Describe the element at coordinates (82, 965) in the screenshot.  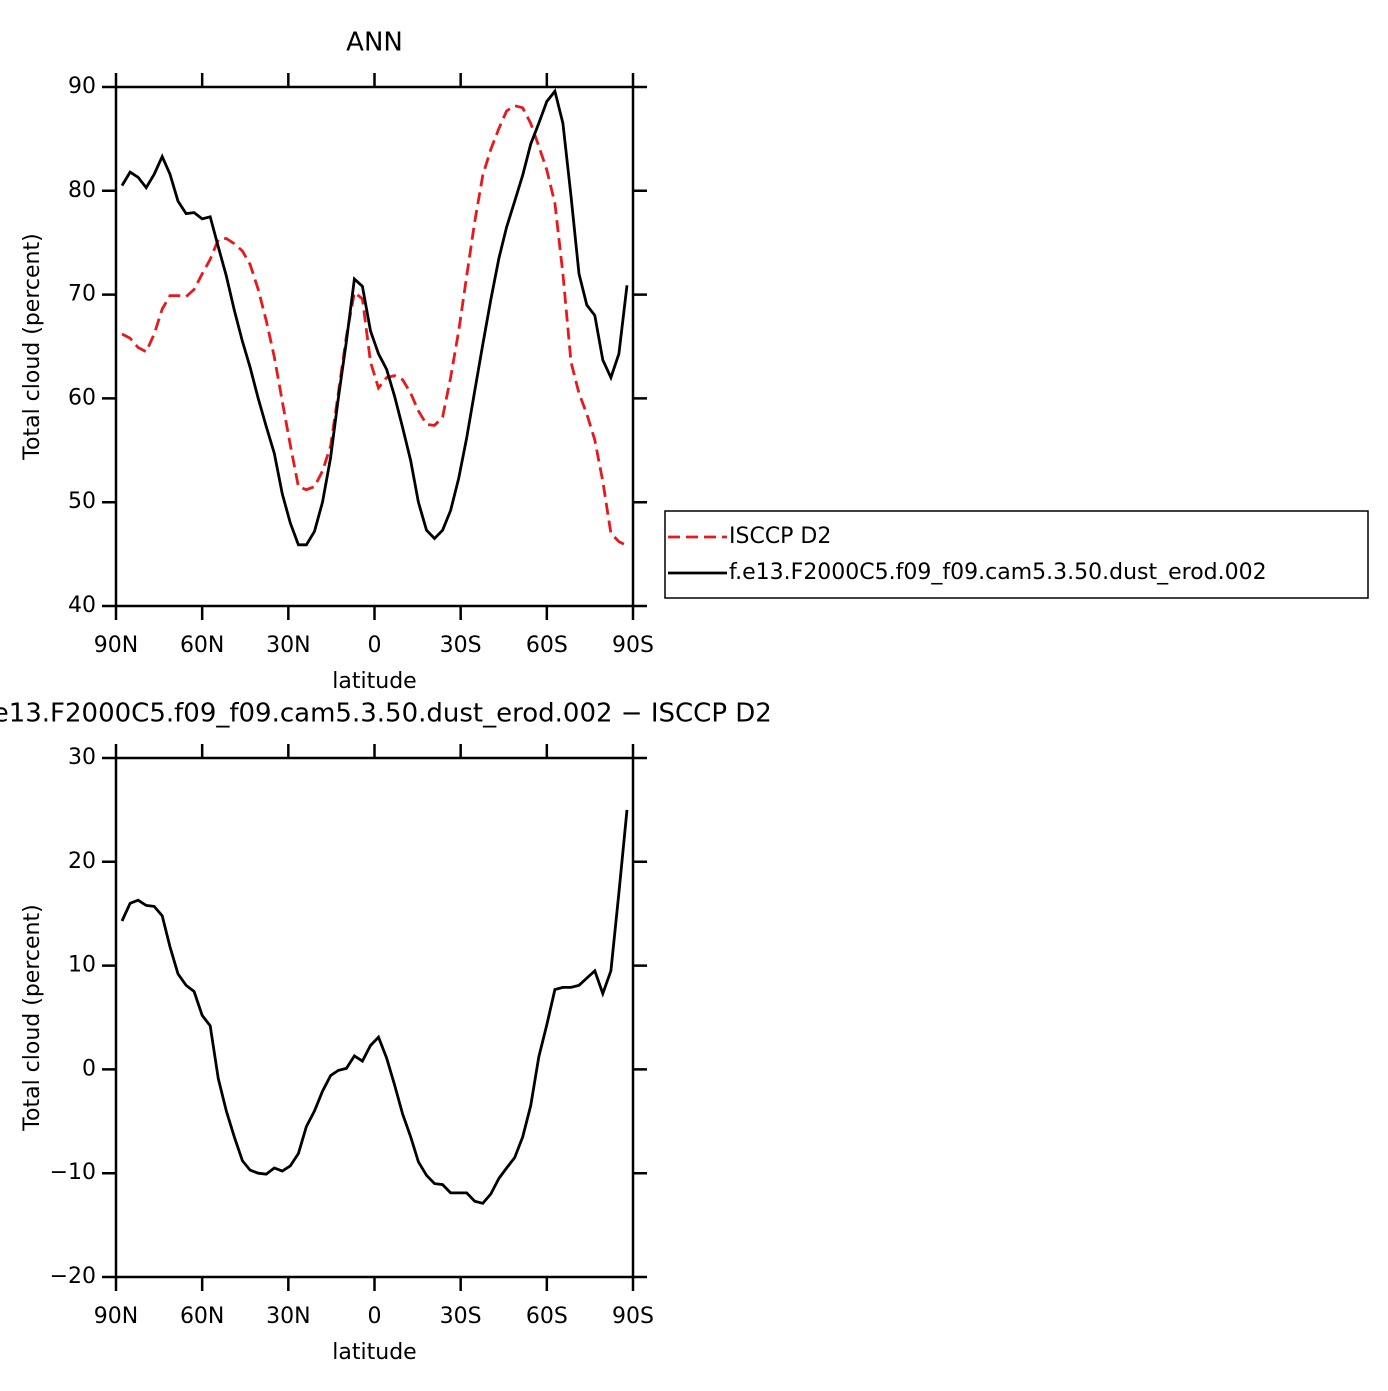
I see `y-tick-label: 10` at that location.